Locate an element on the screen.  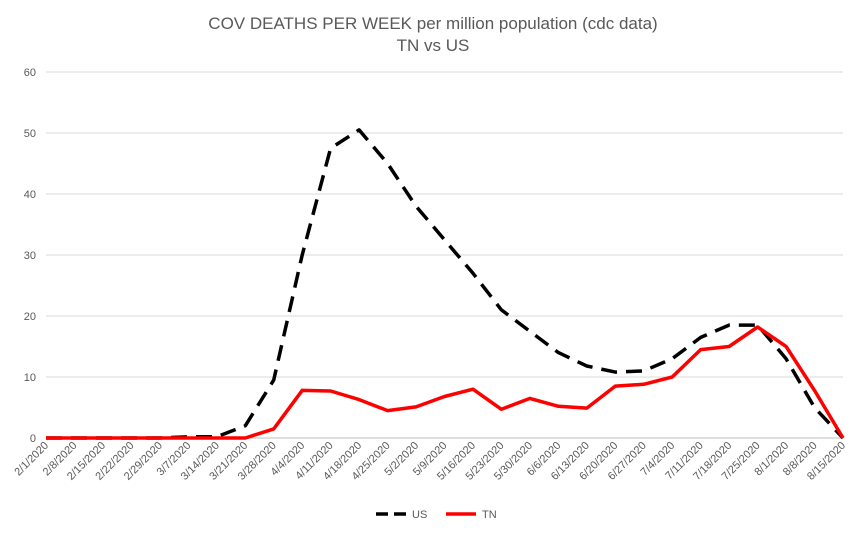
y-axis-ticks: 0 10 20 30 40 50 60 is located at coordinates (30, 256).